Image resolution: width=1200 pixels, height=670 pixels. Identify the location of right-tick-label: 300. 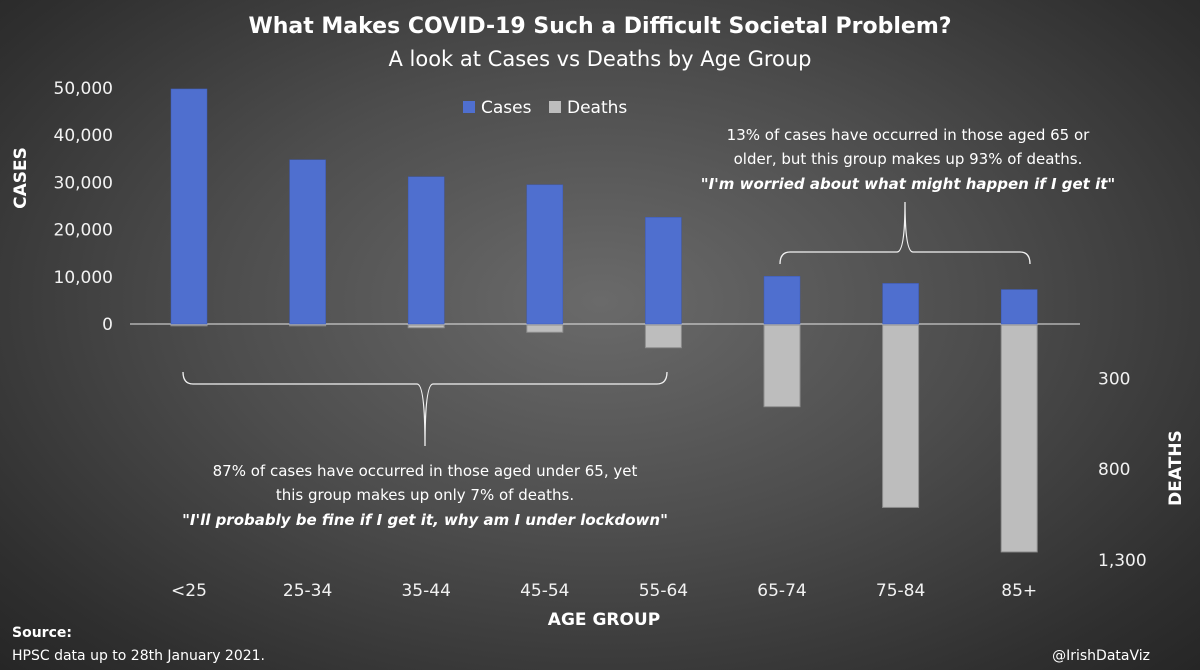
(1114, 379).